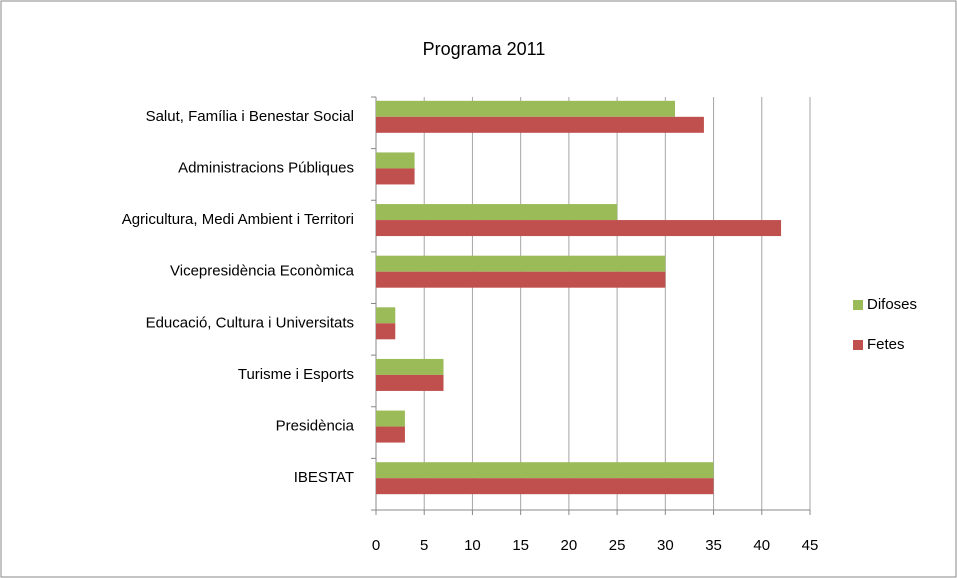 The image size is (957, 578). I want to click on y-tick-label: Administracions Públiques, so click(266, 167).